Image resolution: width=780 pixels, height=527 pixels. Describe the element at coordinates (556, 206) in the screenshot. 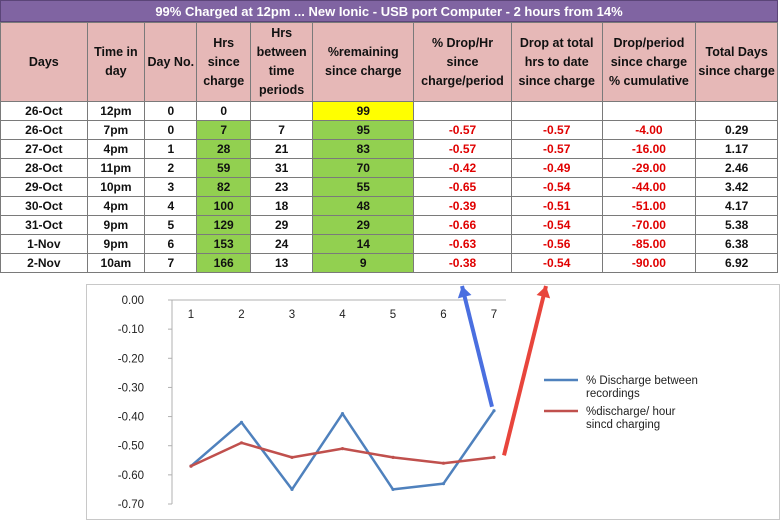

I see `table-cell: -0.51` at that location.